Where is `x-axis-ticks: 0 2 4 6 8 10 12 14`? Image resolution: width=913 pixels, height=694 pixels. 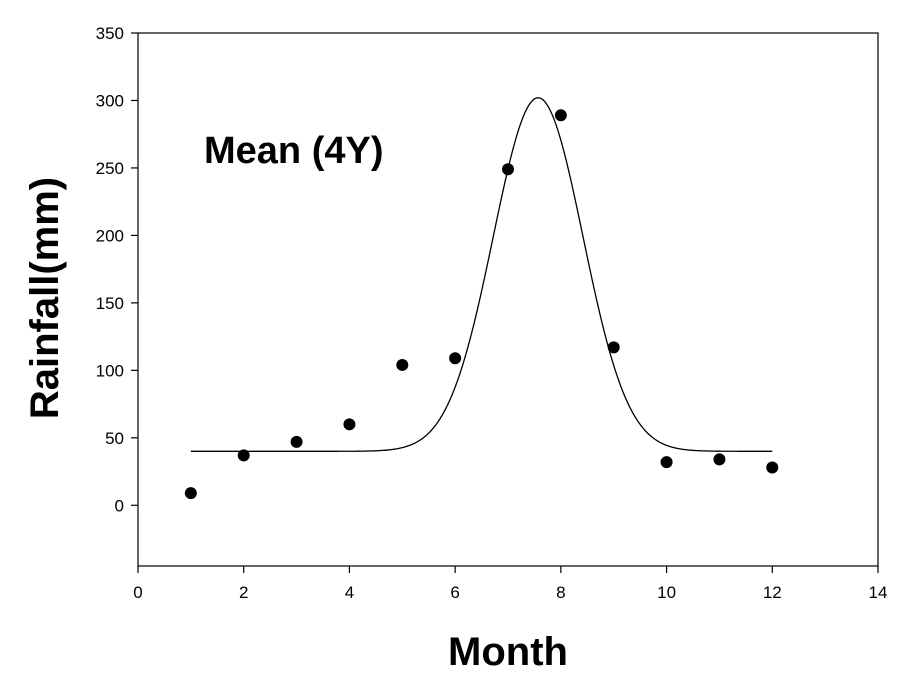 x-axis-ticks: 0 2 4 6 8 10 12 14 is located at coordinates (510, 584).